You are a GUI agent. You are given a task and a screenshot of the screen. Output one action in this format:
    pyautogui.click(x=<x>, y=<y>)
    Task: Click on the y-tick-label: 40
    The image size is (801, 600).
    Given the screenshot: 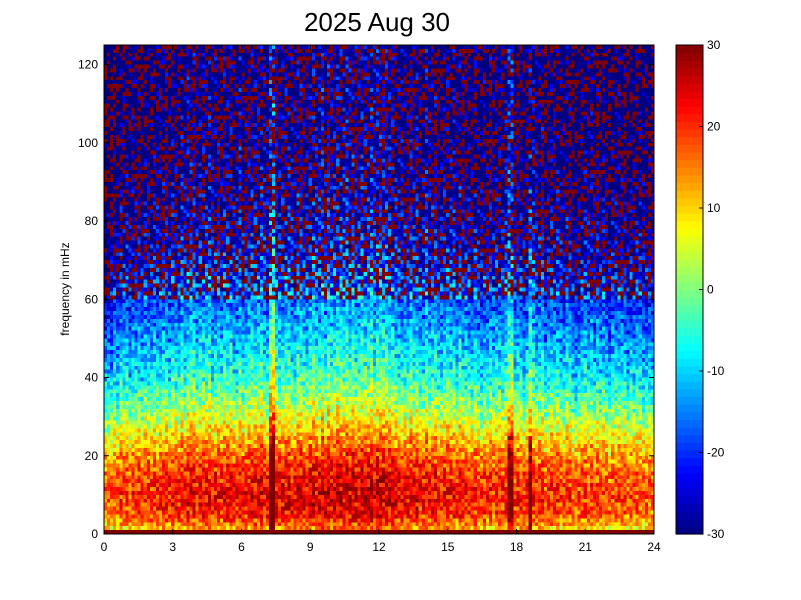 What is the action you would take?
    pyautogui.click(x=92, y=378)
    